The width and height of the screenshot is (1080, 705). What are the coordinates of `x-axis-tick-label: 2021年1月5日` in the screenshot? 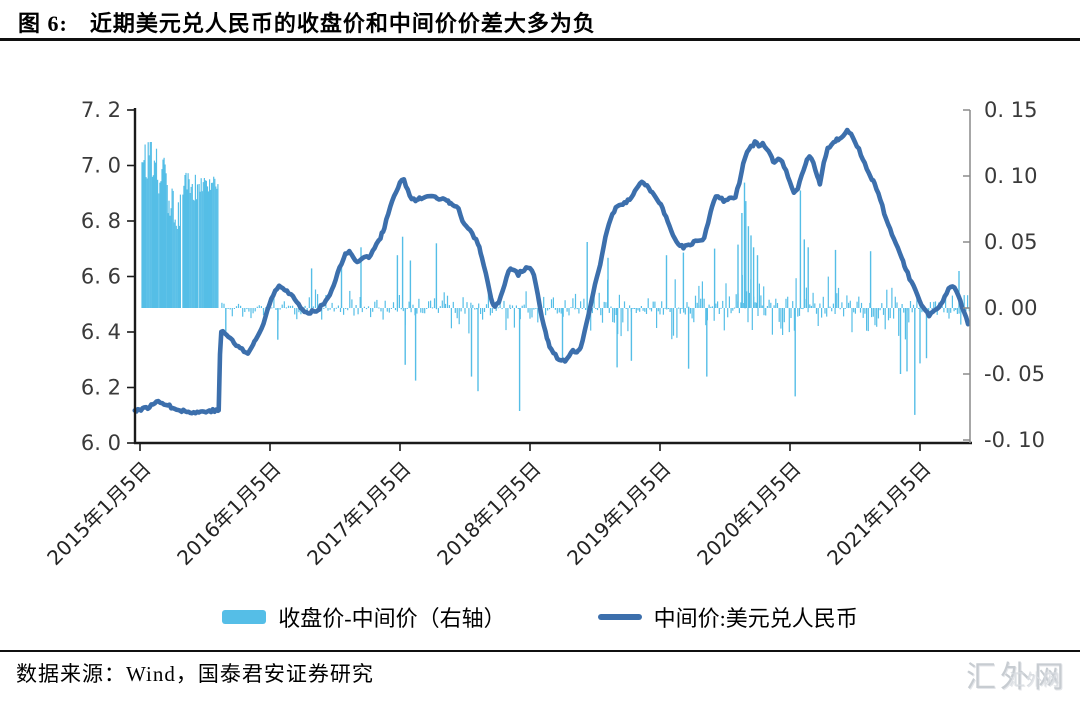 It's located at (878, 513).